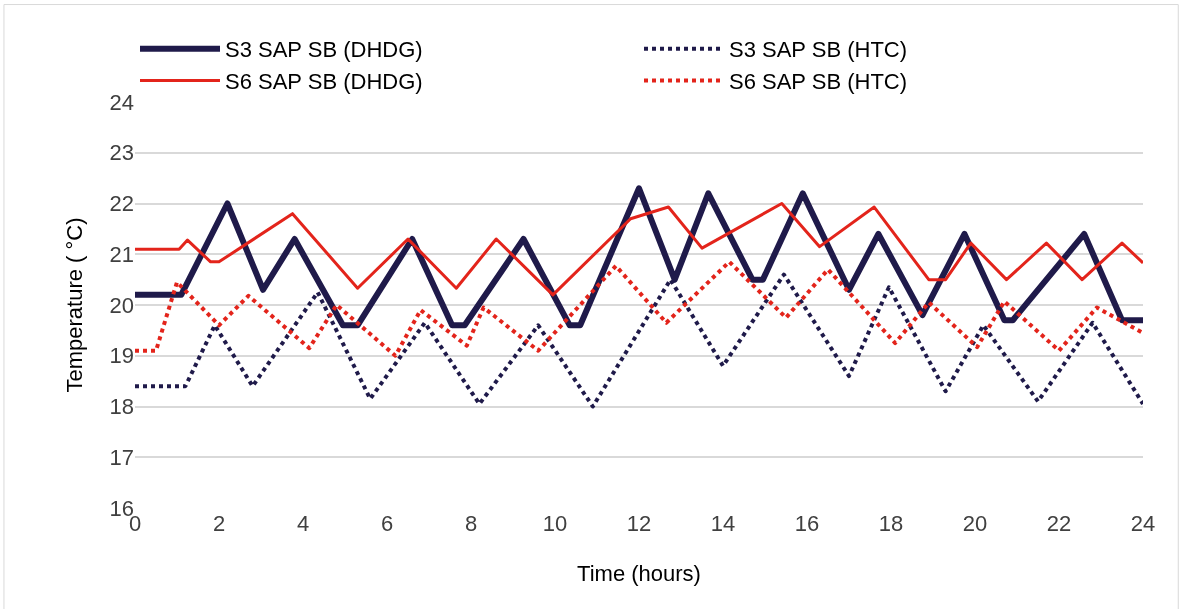 This screenshot has height=609, width=1181. Describe the element at coordinates (219, 523) in the screenshot. I see `x-tick-label: 2` at that location.